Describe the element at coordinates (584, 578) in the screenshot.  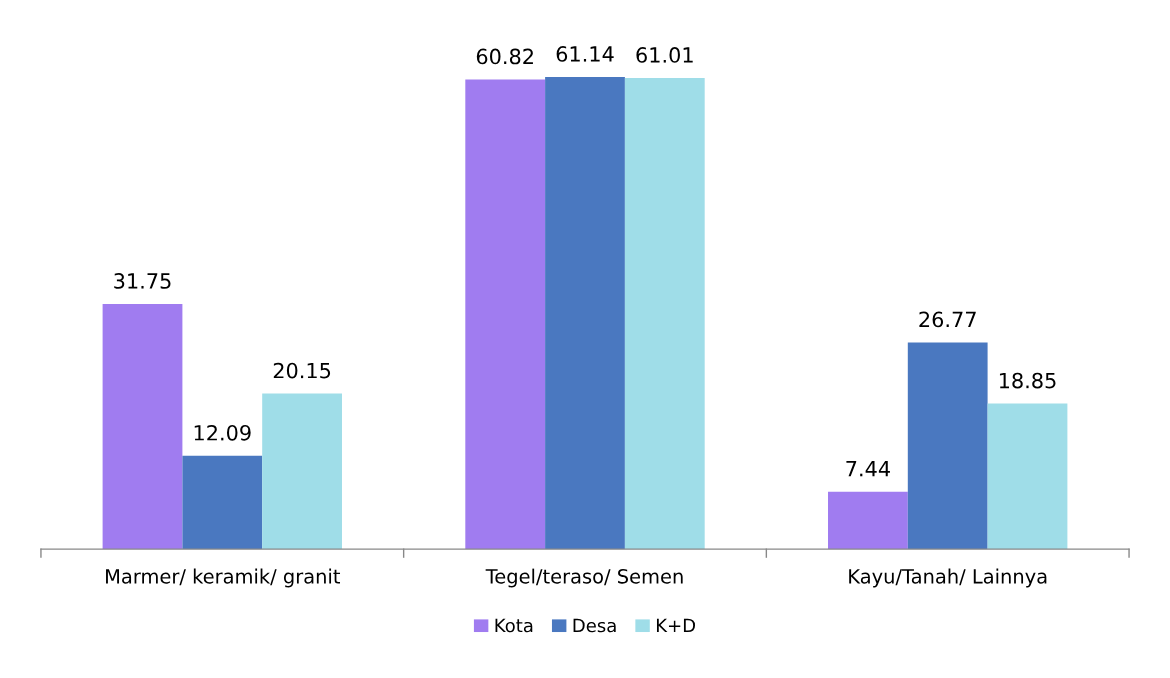
I see `x-tick-label: Tegel/teraso/ Semen` at that location.